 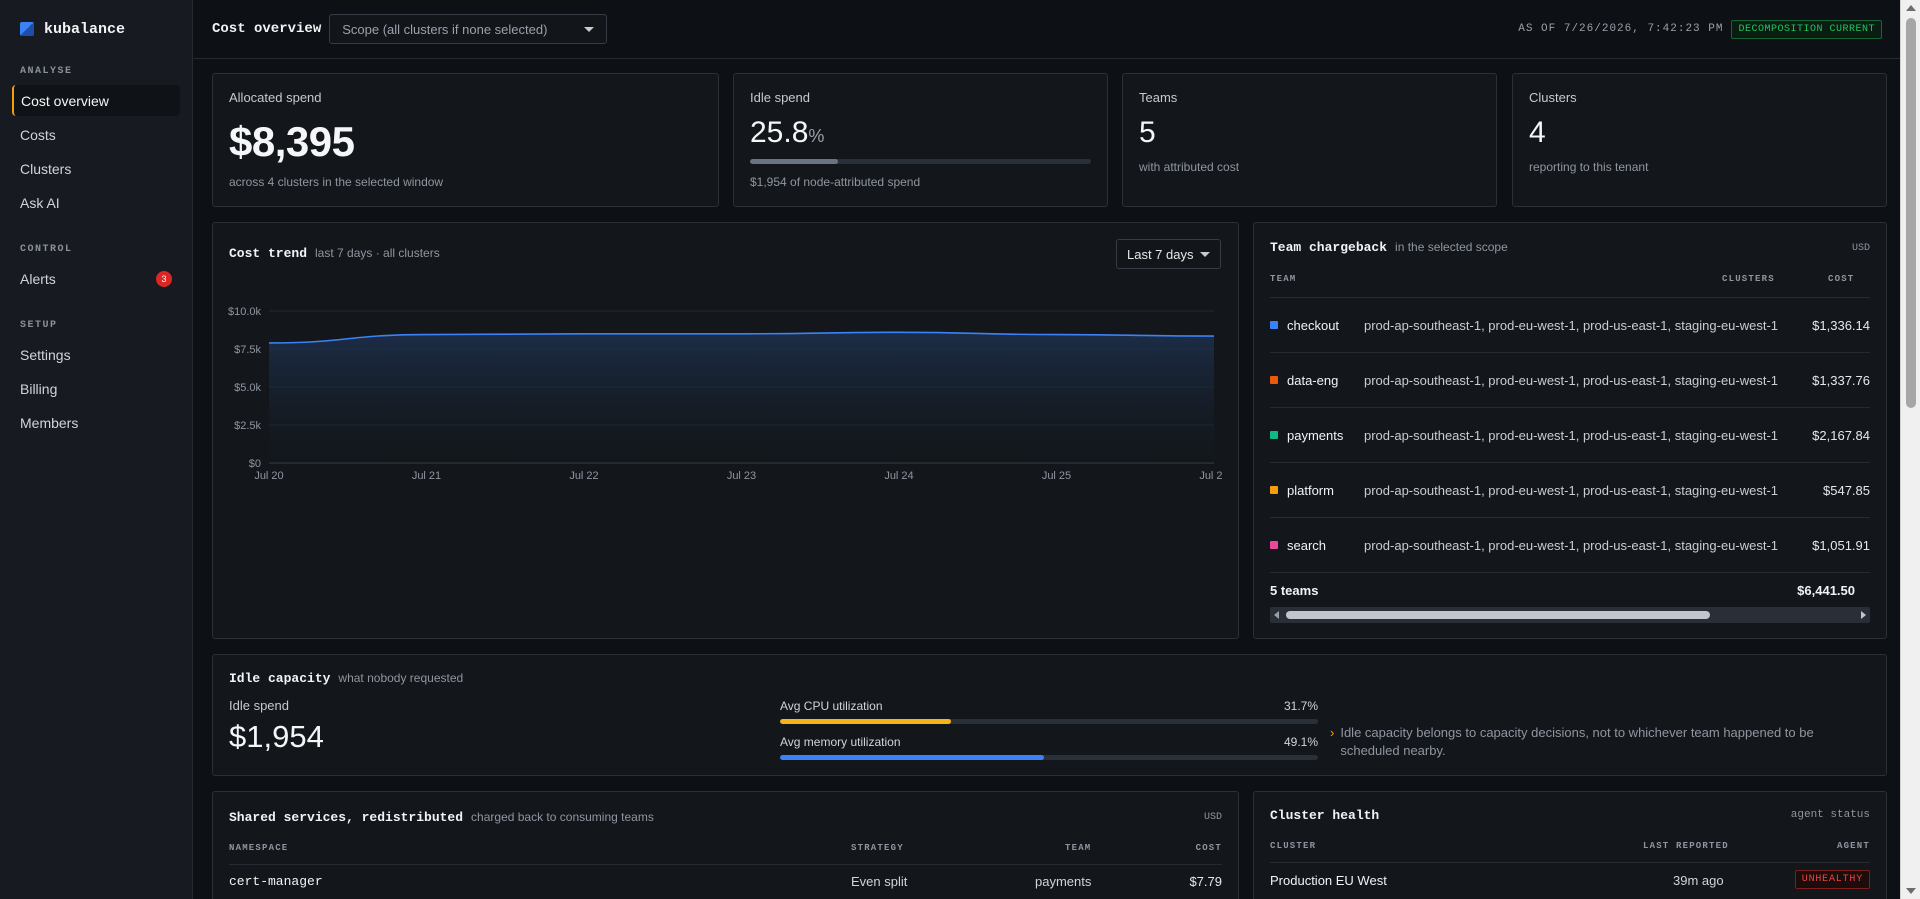 I want to click on sidebar-item-alerts: Alerts 3, so click(x=96, y=278).